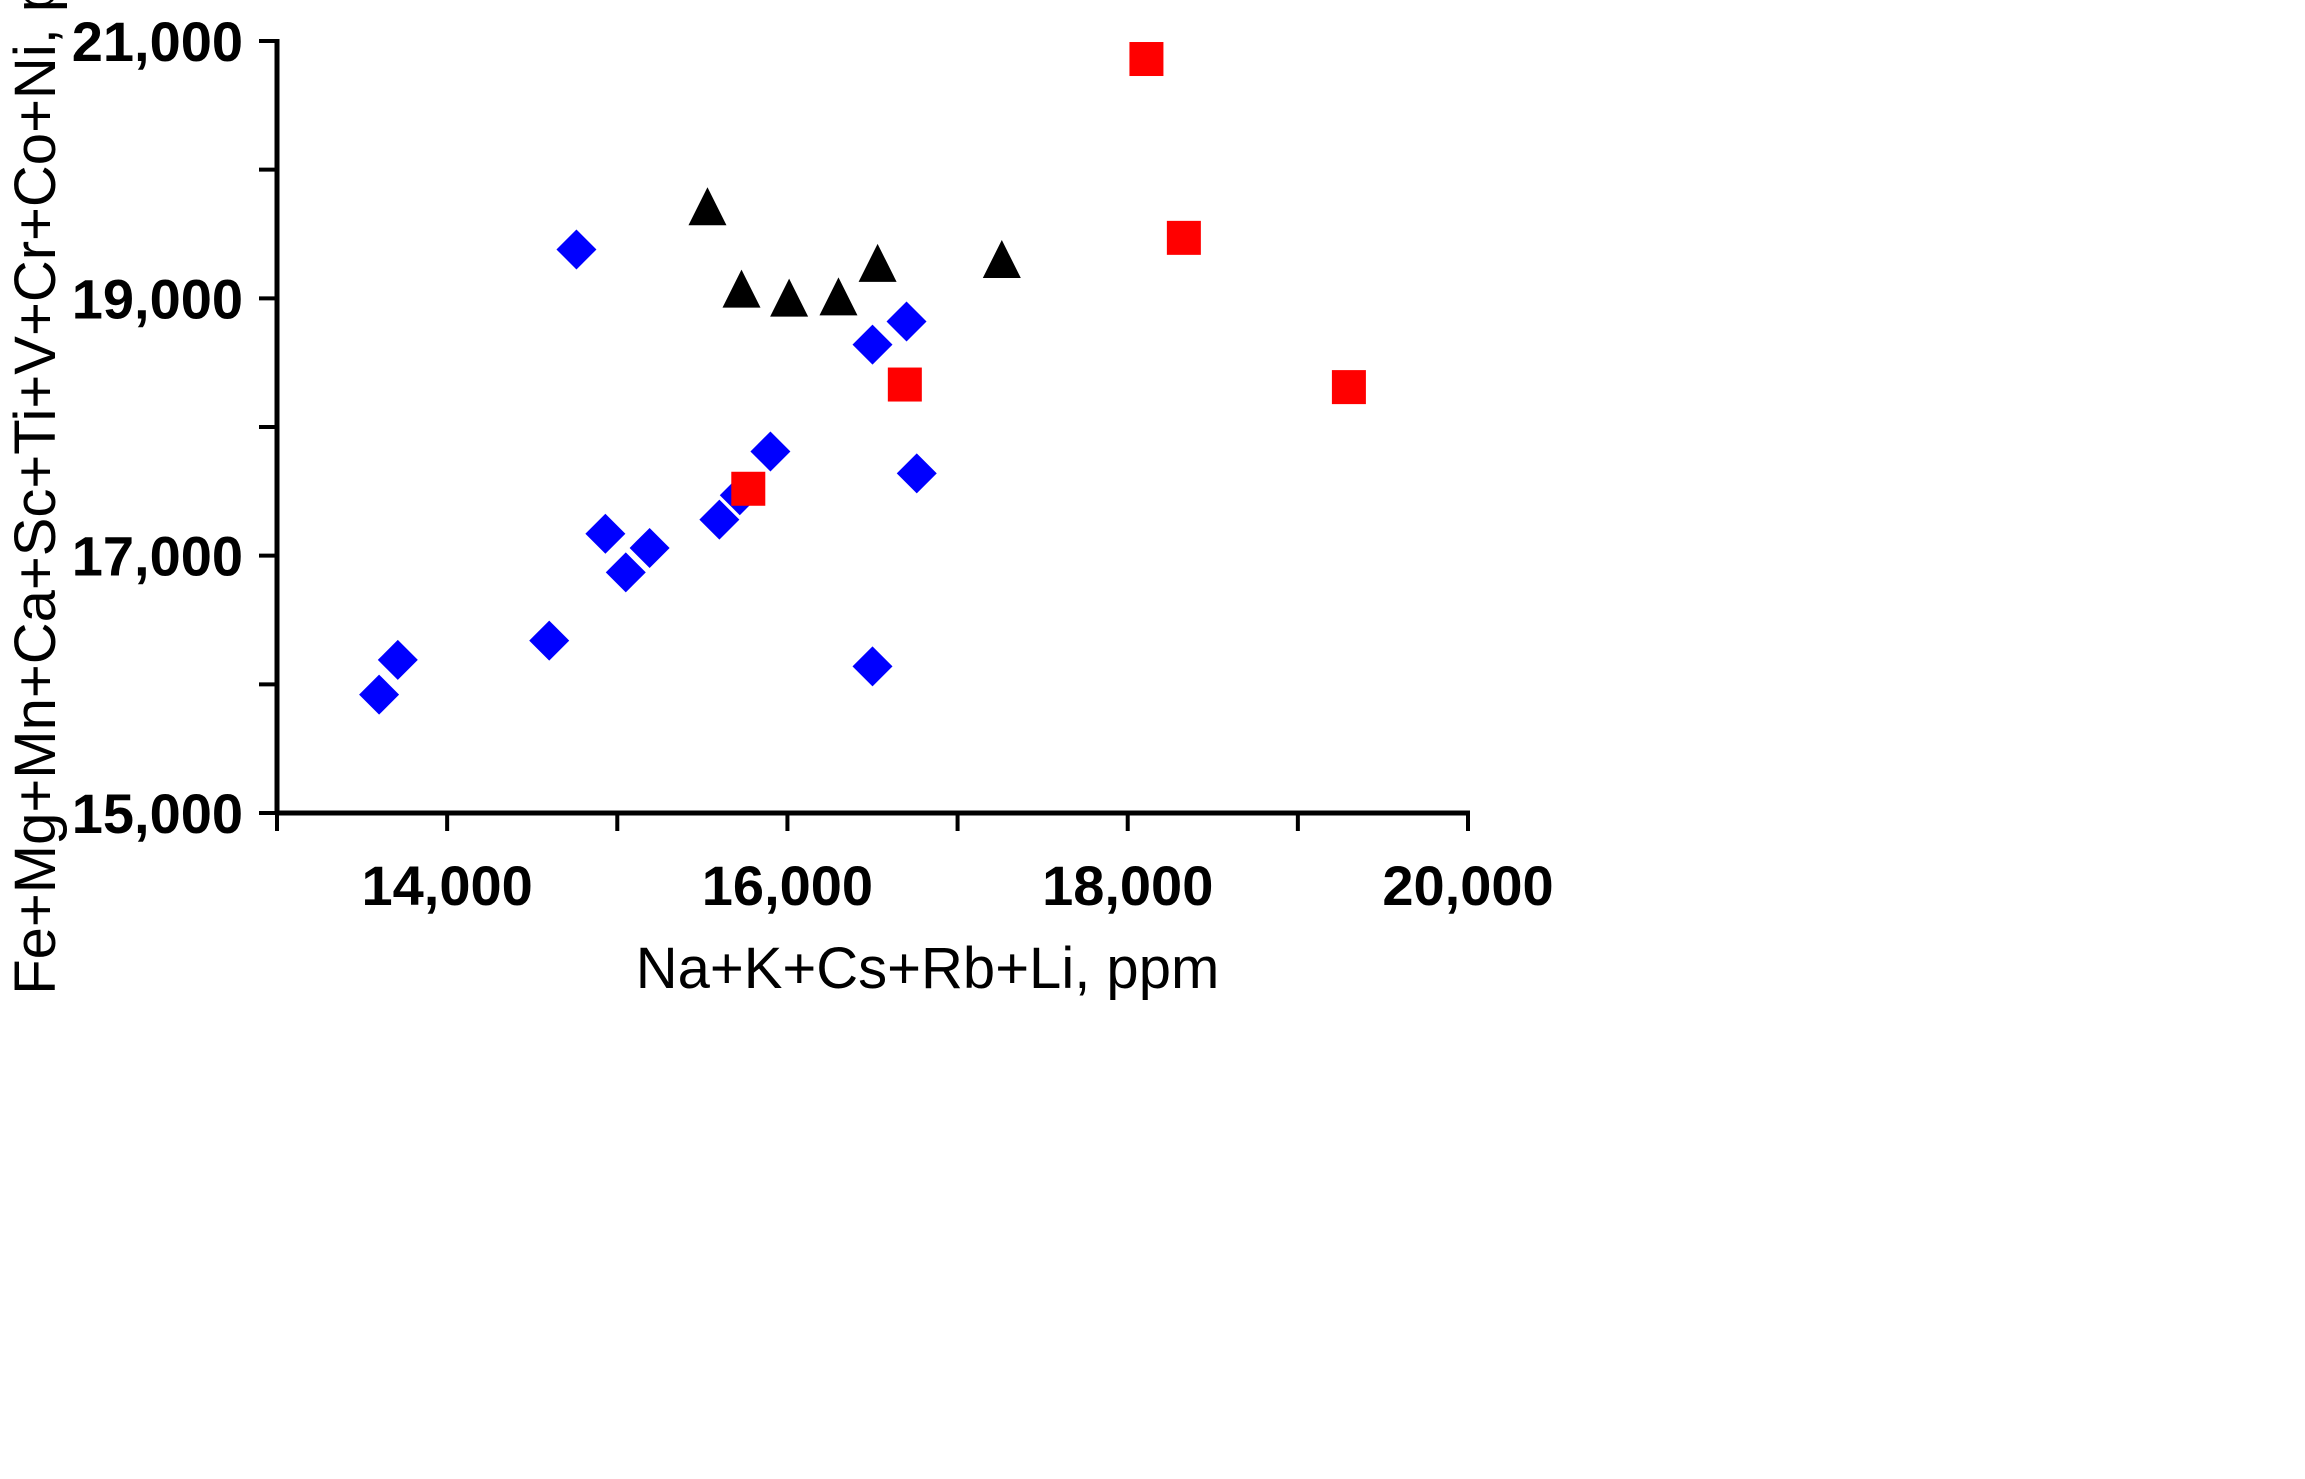  What do you see at coordinates (157, 556) in the screenshot?
I see `y-tick-label: 17,000` at bounding box center [157, 556].